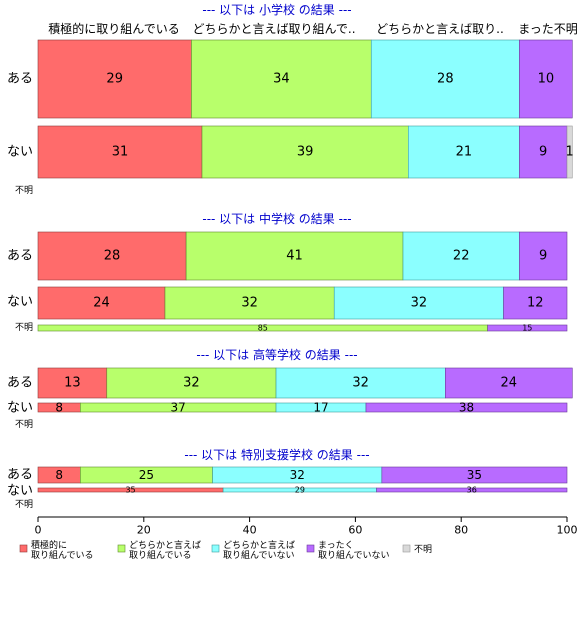  Describe the element at coordinates (273, 29) in the screenshot. I see `column-header: どちらかと言えば取り組んで..` at that location.